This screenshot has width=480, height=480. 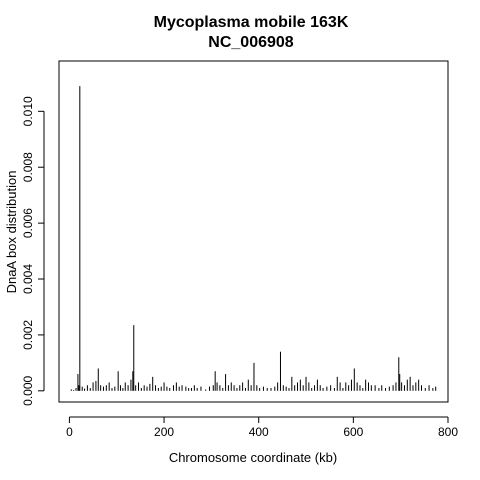 I want to click on x-axis: 0 200 400 600 800, so click(x=262, y=427).